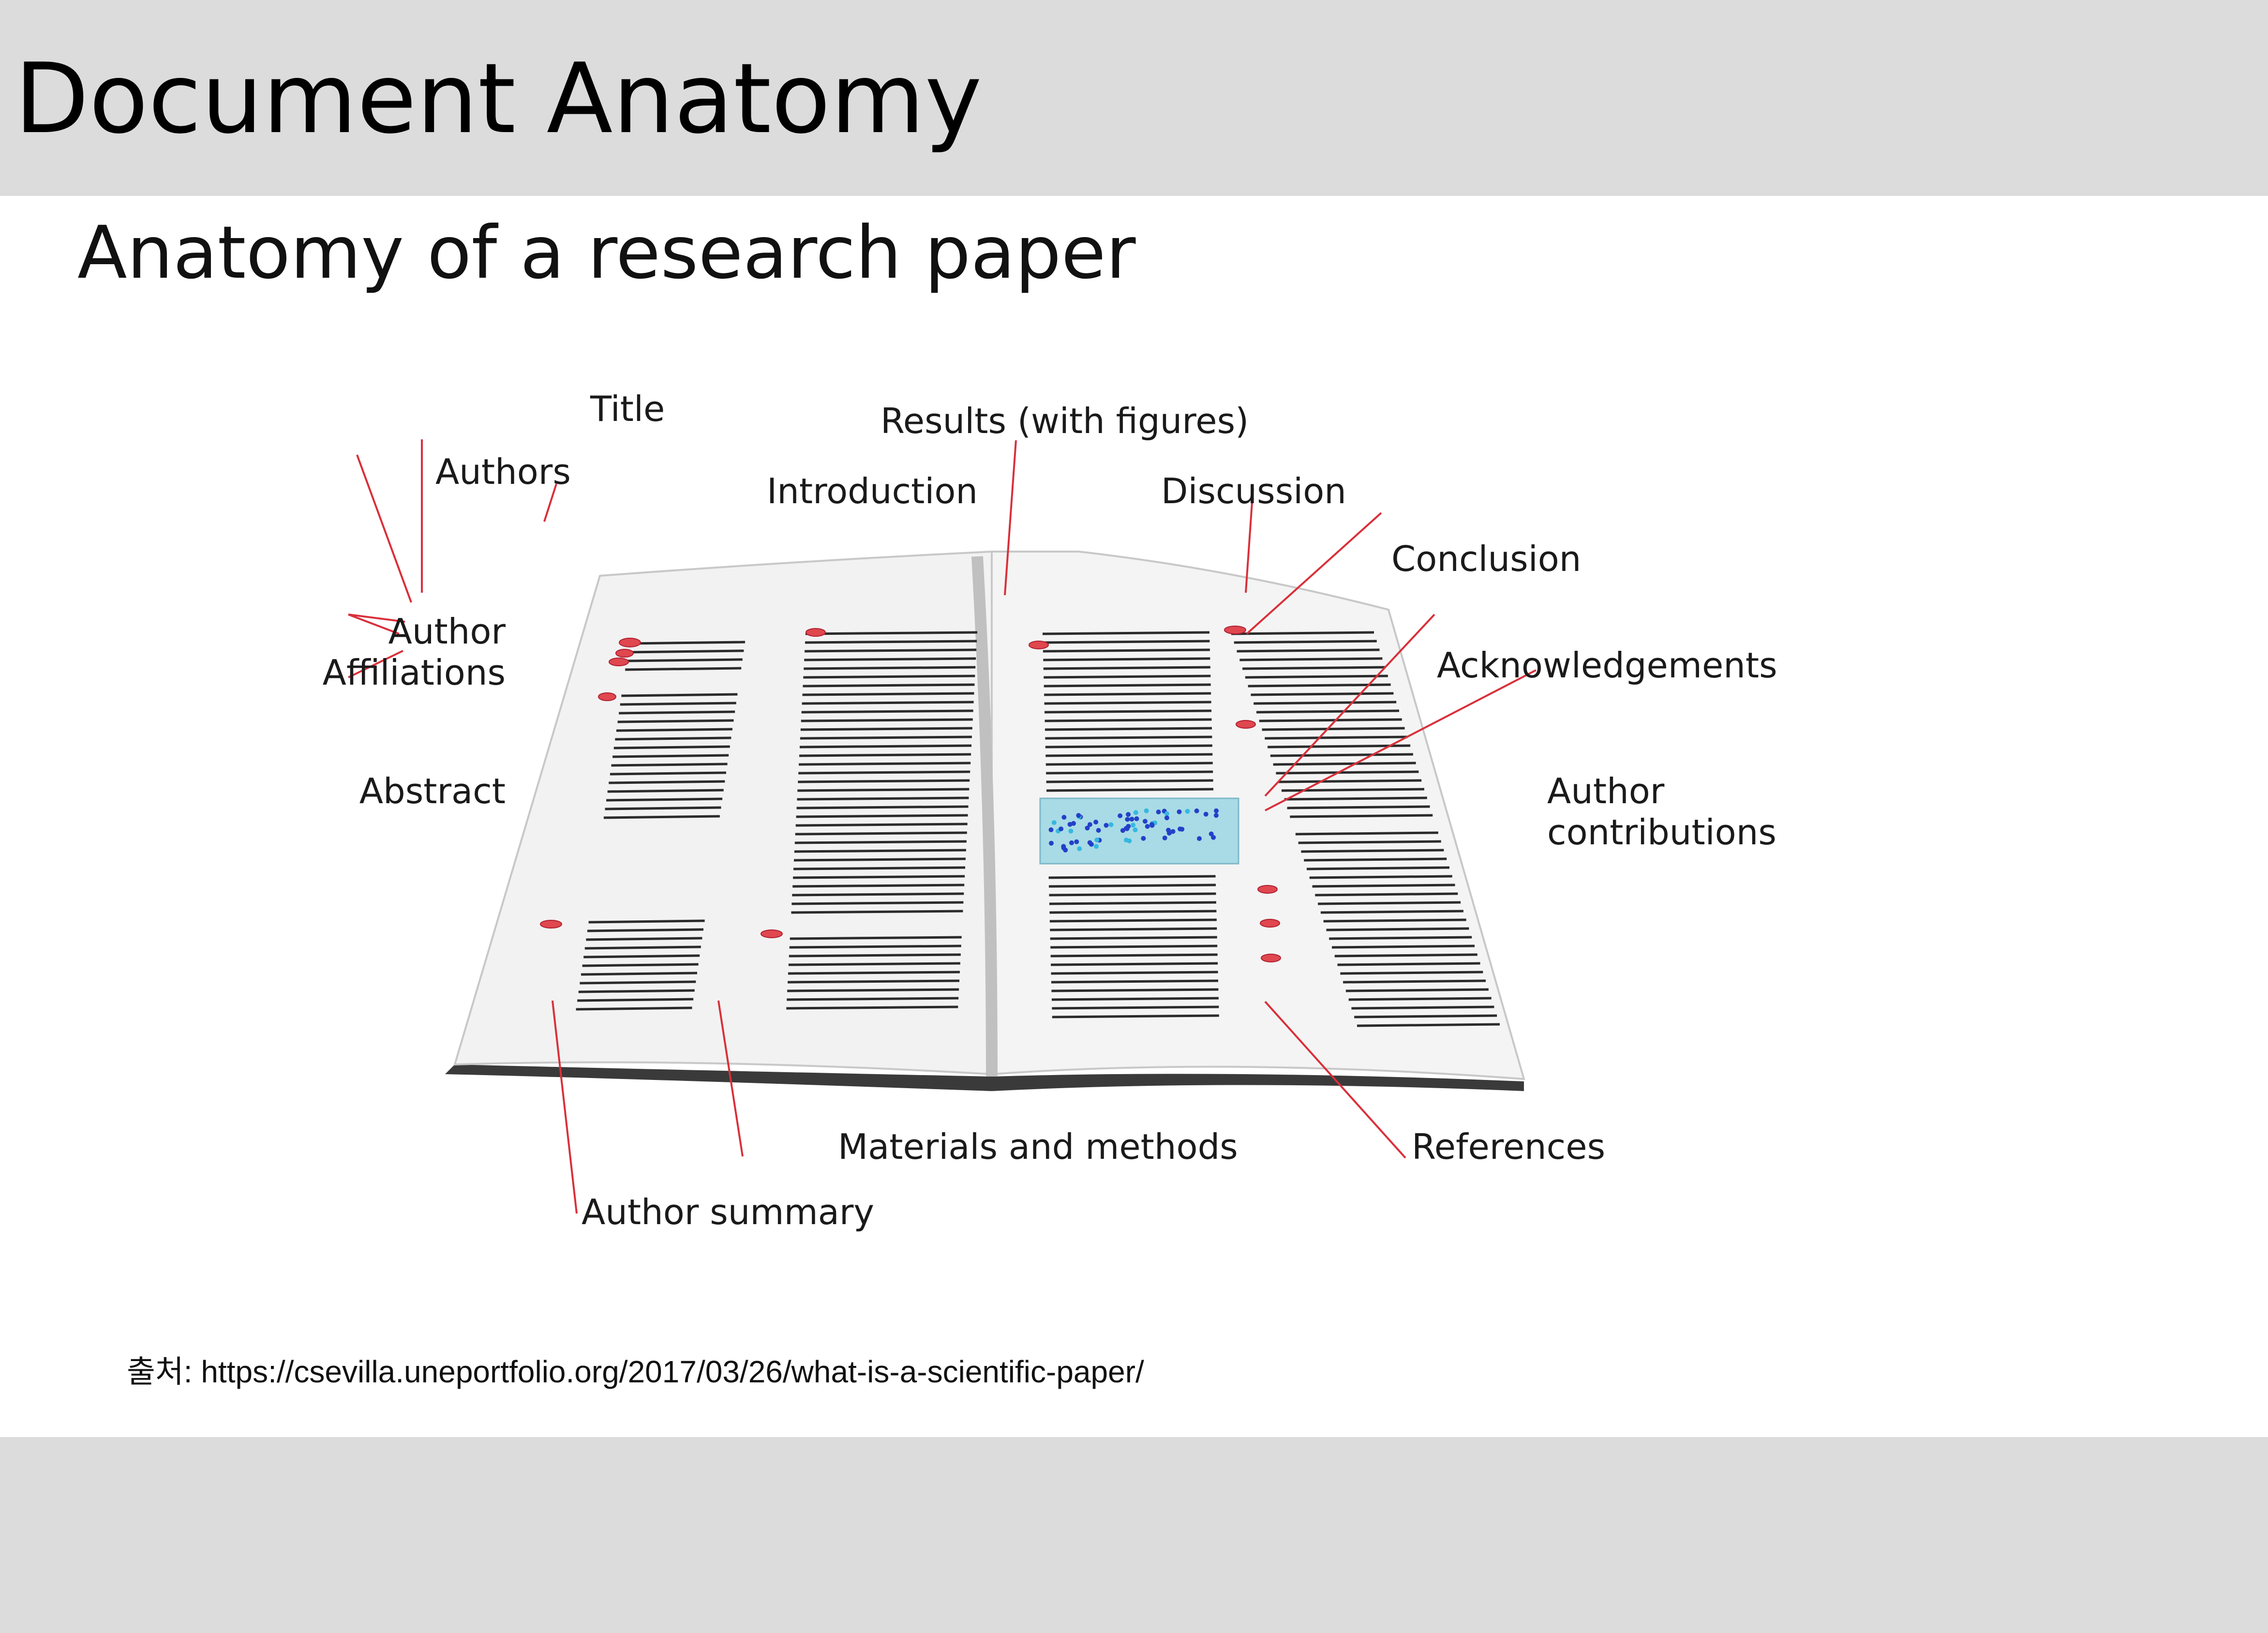  I want to click on book-spine, so click(984, 816).